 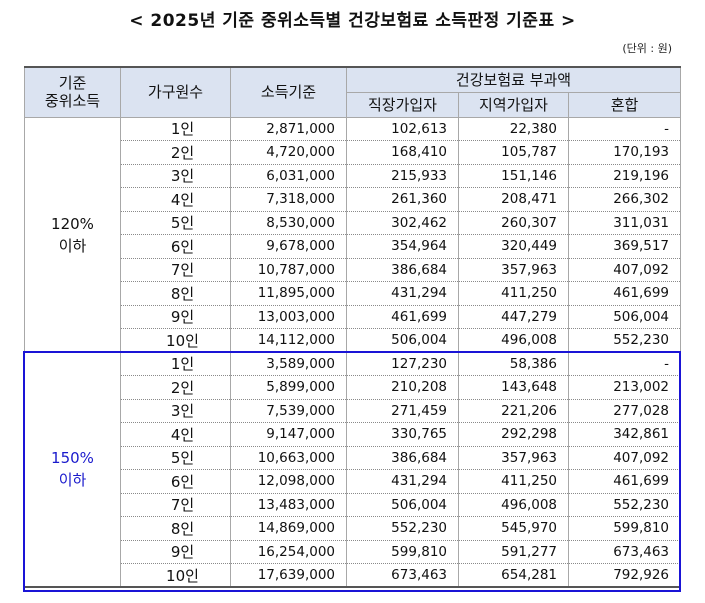 I want to click on table-row: 3인 7,539,000 271,459 221,206 277,028, so click(x=353, y=411).